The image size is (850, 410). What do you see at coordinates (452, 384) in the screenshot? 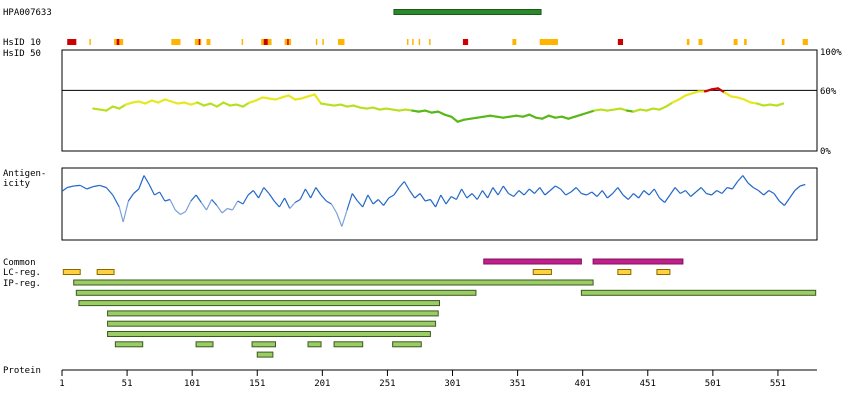
I see `protein-axis-tick-label: 301` at bounding box center [452, 384].